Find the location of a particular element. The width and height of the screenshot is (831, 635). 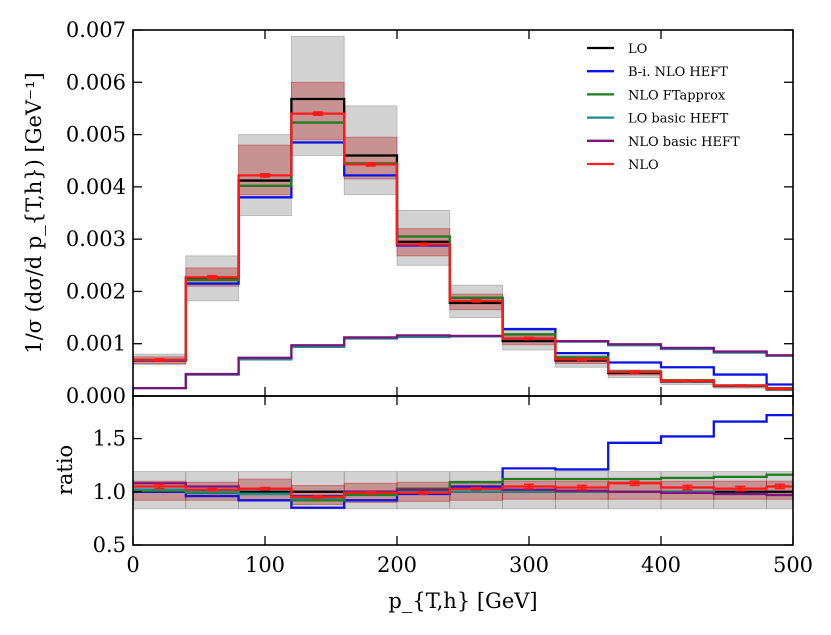

legend-label-lo: LO is located at coordinates (637, 49).